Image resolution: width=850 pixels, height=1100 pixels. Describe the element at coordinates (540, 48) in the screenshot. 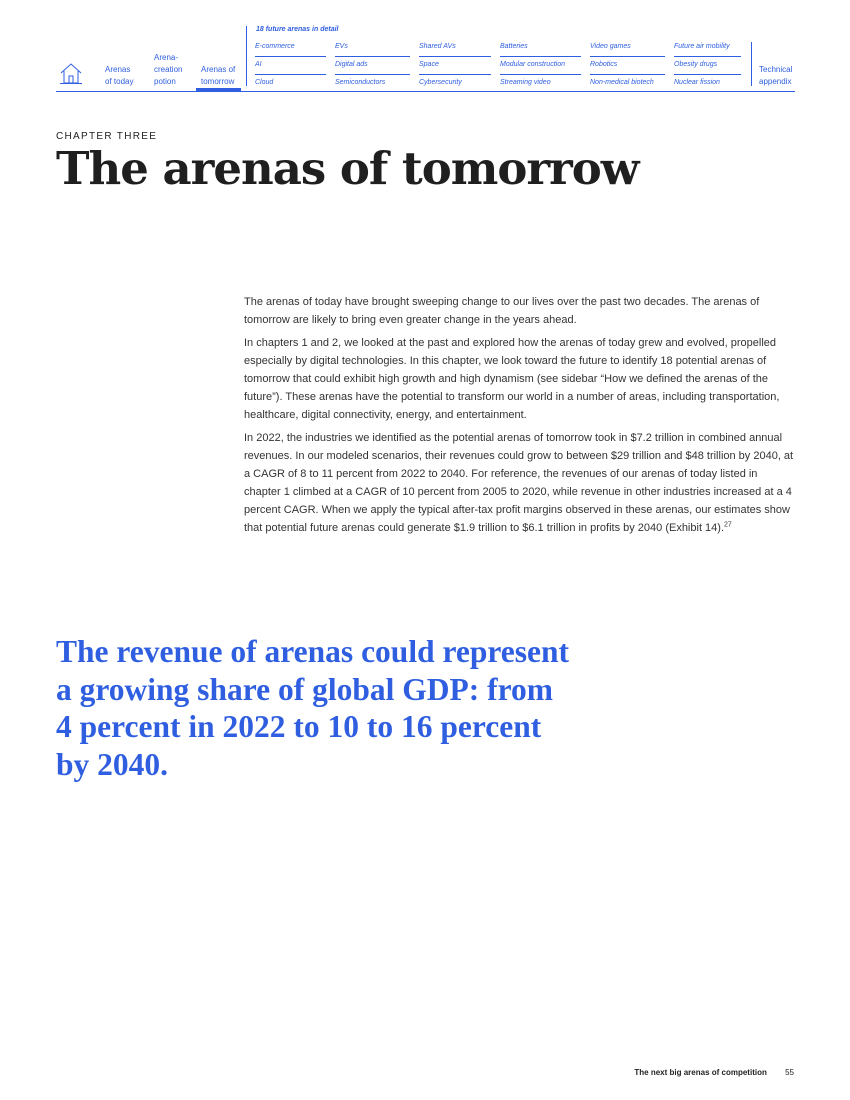

I see `nav-arena-link: Batteries` at that location.